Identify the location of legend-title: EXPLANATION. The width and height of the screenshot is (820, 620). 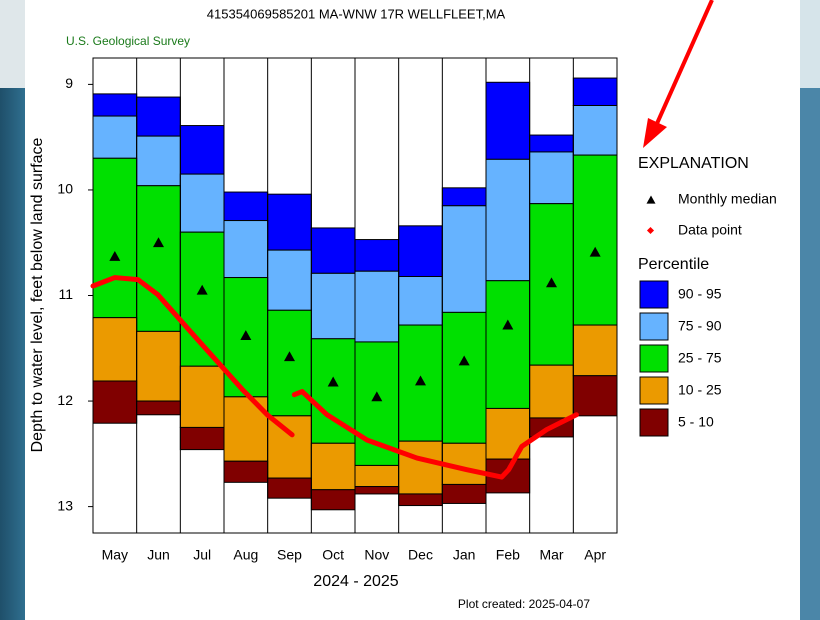
(693, 163).